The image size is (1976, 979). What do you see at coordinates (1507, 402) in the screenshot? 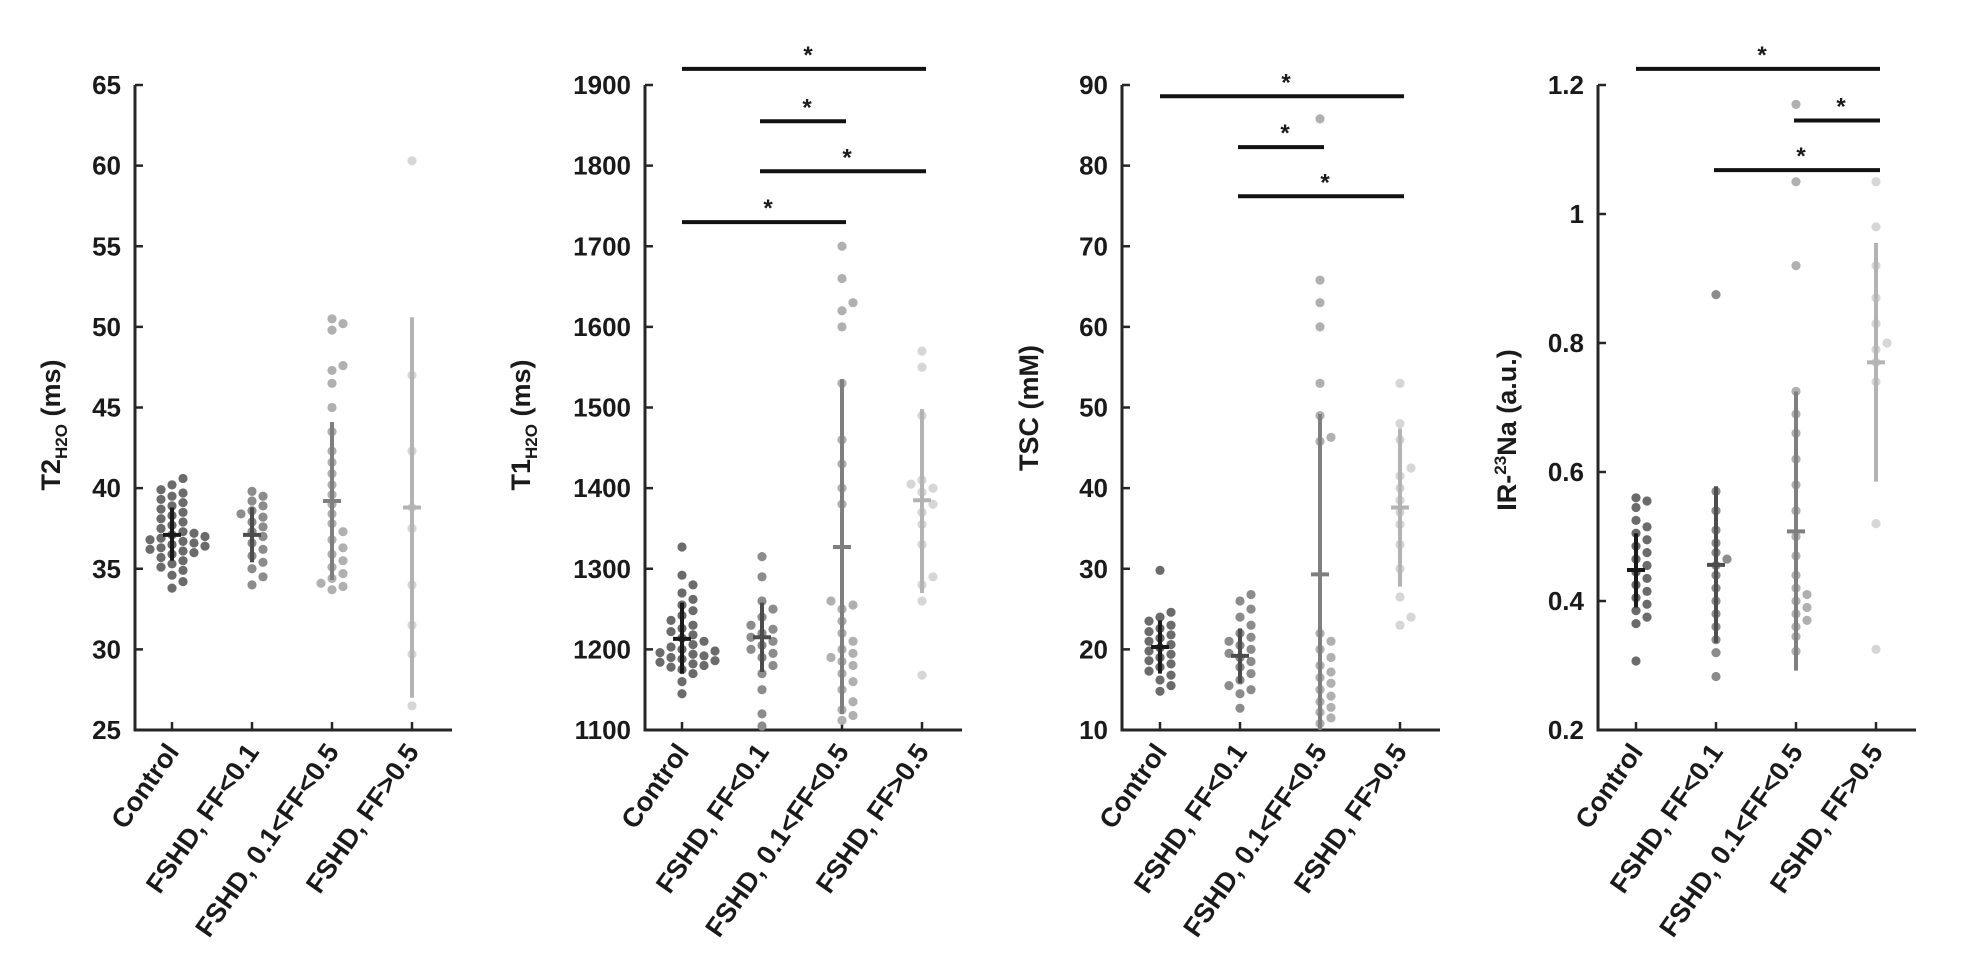
I see `y-axis-title-unit: Na (a.u.)` at bounding box center [1507, 402].